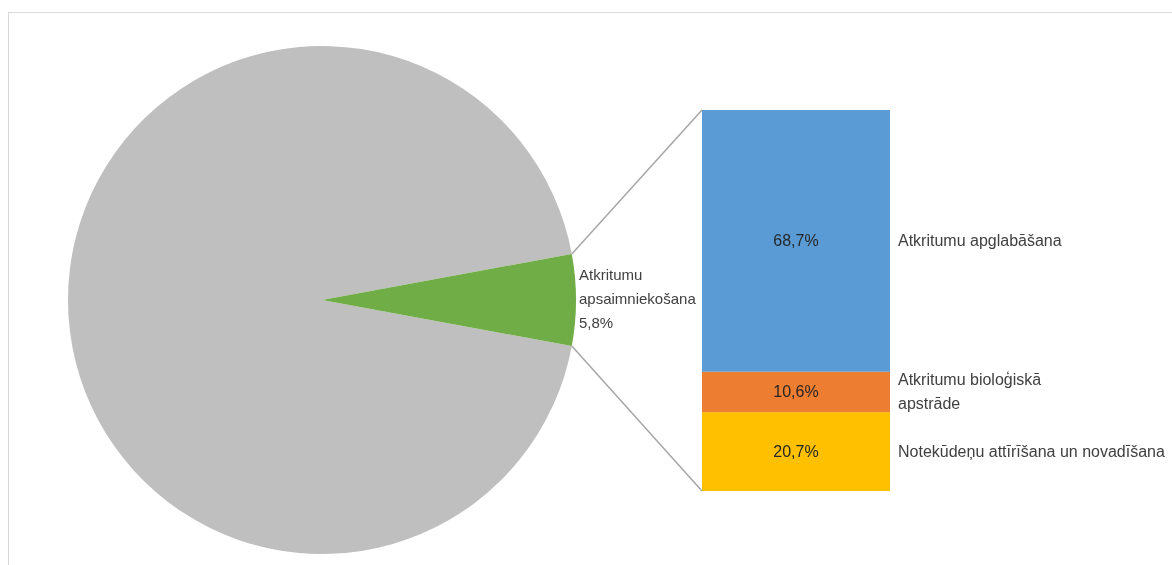  I want to click on slice-label: Atkritumu apsaimniekošana, so click(638, 286).